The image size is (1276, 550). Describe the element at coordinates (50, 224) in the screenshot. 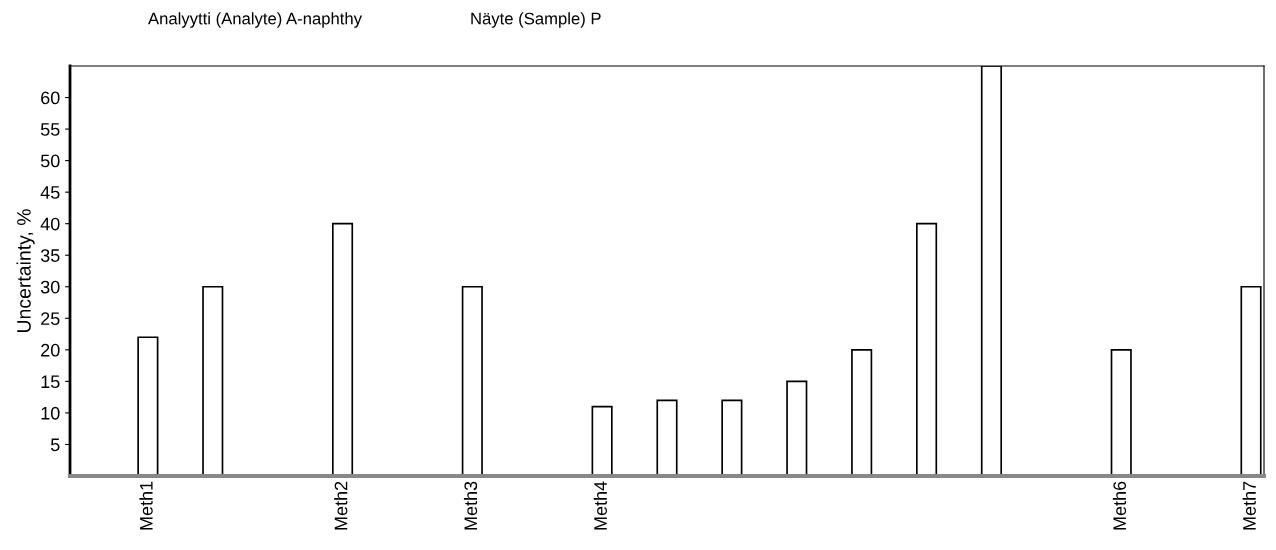

I see `y-tick-label: 40` at that location.